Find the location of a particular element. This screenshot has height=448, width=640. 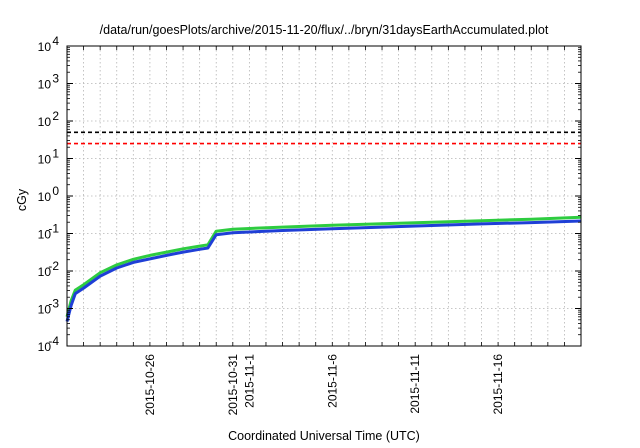

y-tick-exponent: -1 is located at coordinates (53, 229).